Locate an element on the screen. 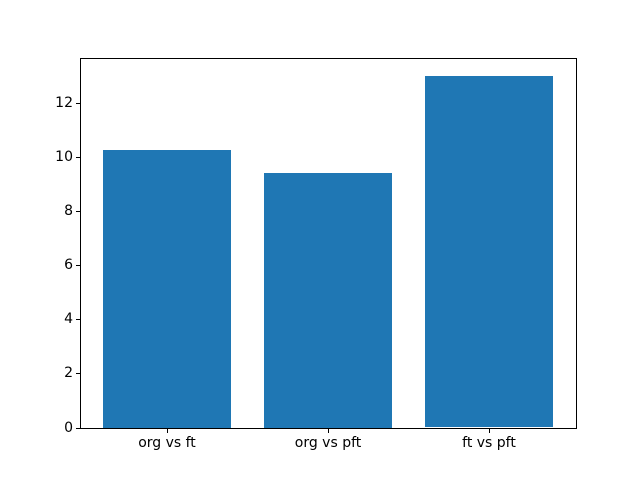 Image resolution: width=640 pixels, height=480 pixels. x-tick-label: ft vs pft is located at coordinates (489, 443).